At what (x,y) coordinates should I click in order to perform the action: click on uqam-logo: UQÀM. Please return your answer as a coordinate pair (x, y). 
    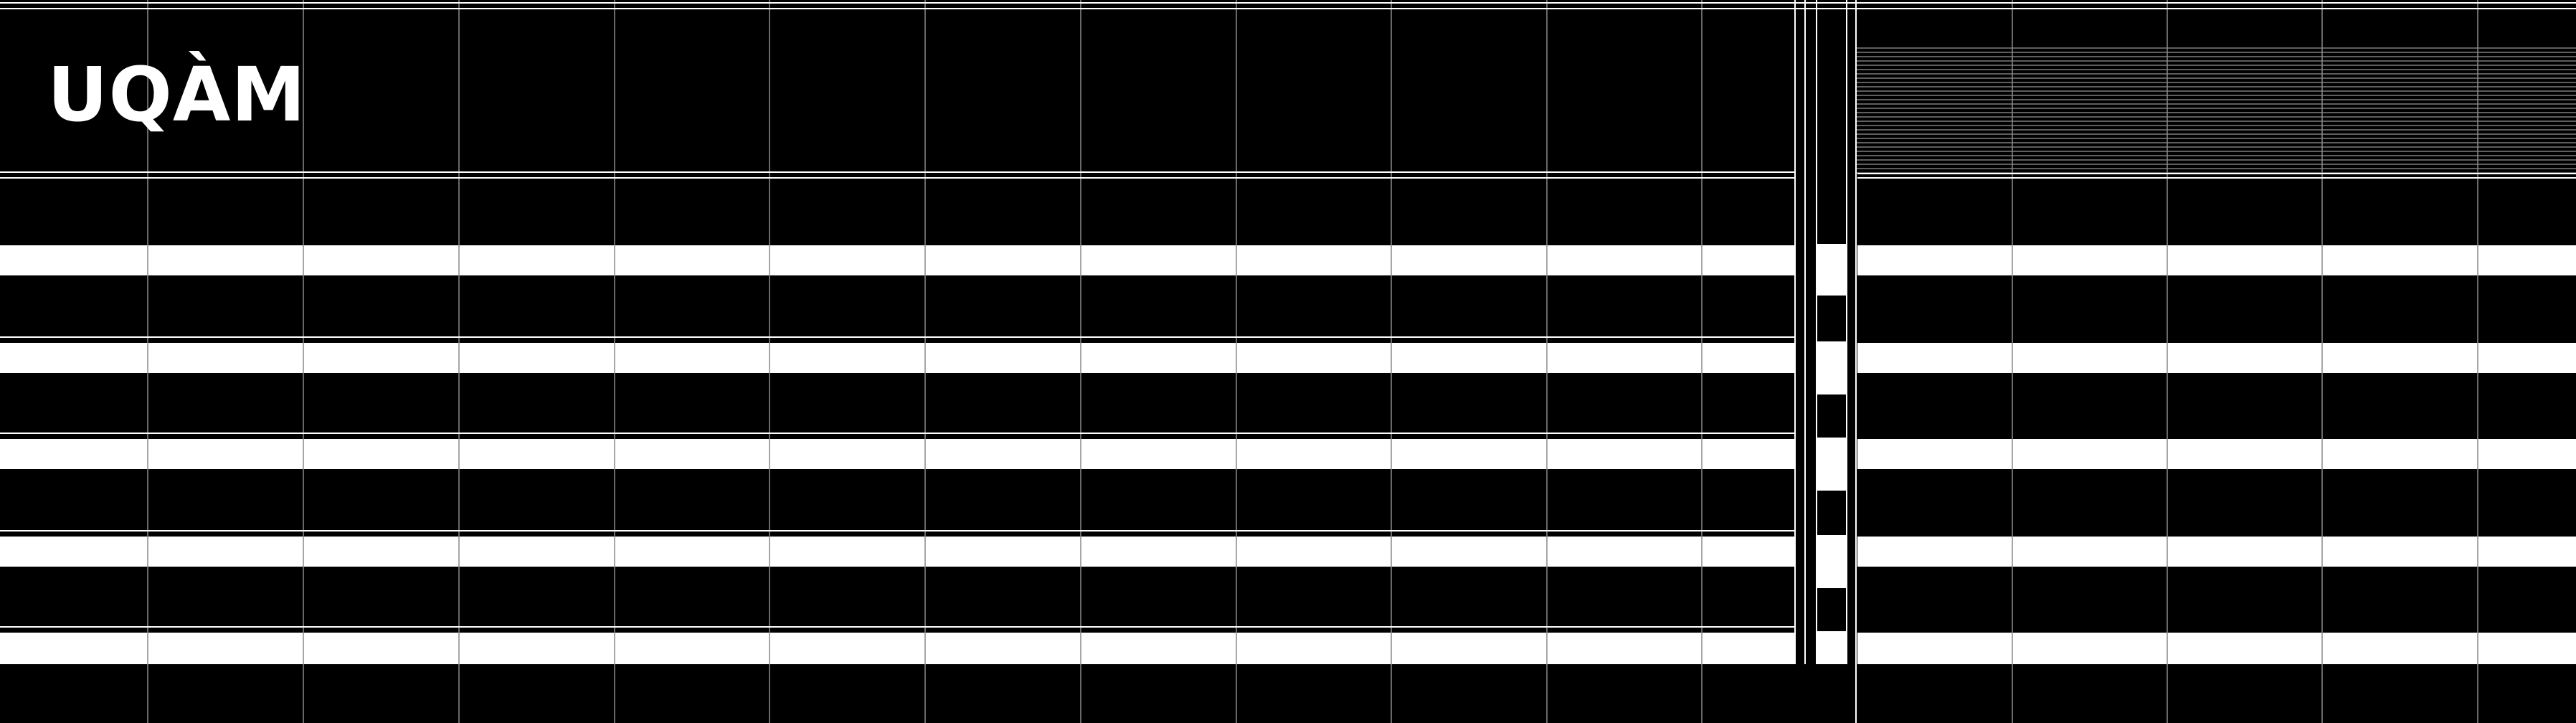
    Looking at the image, I should click on (180, 89).